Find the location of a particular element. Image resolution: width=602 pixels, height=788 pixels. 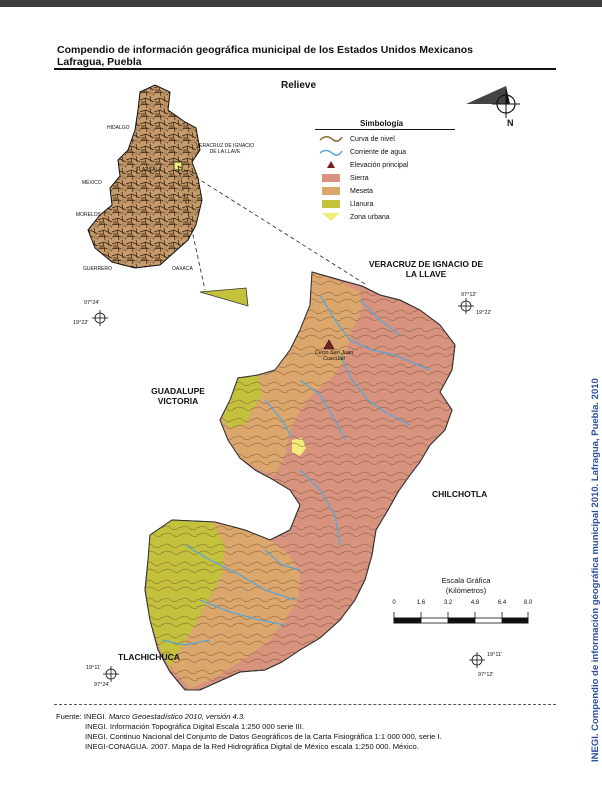

peak-triangle-icon is located at coordinates (331, 164).